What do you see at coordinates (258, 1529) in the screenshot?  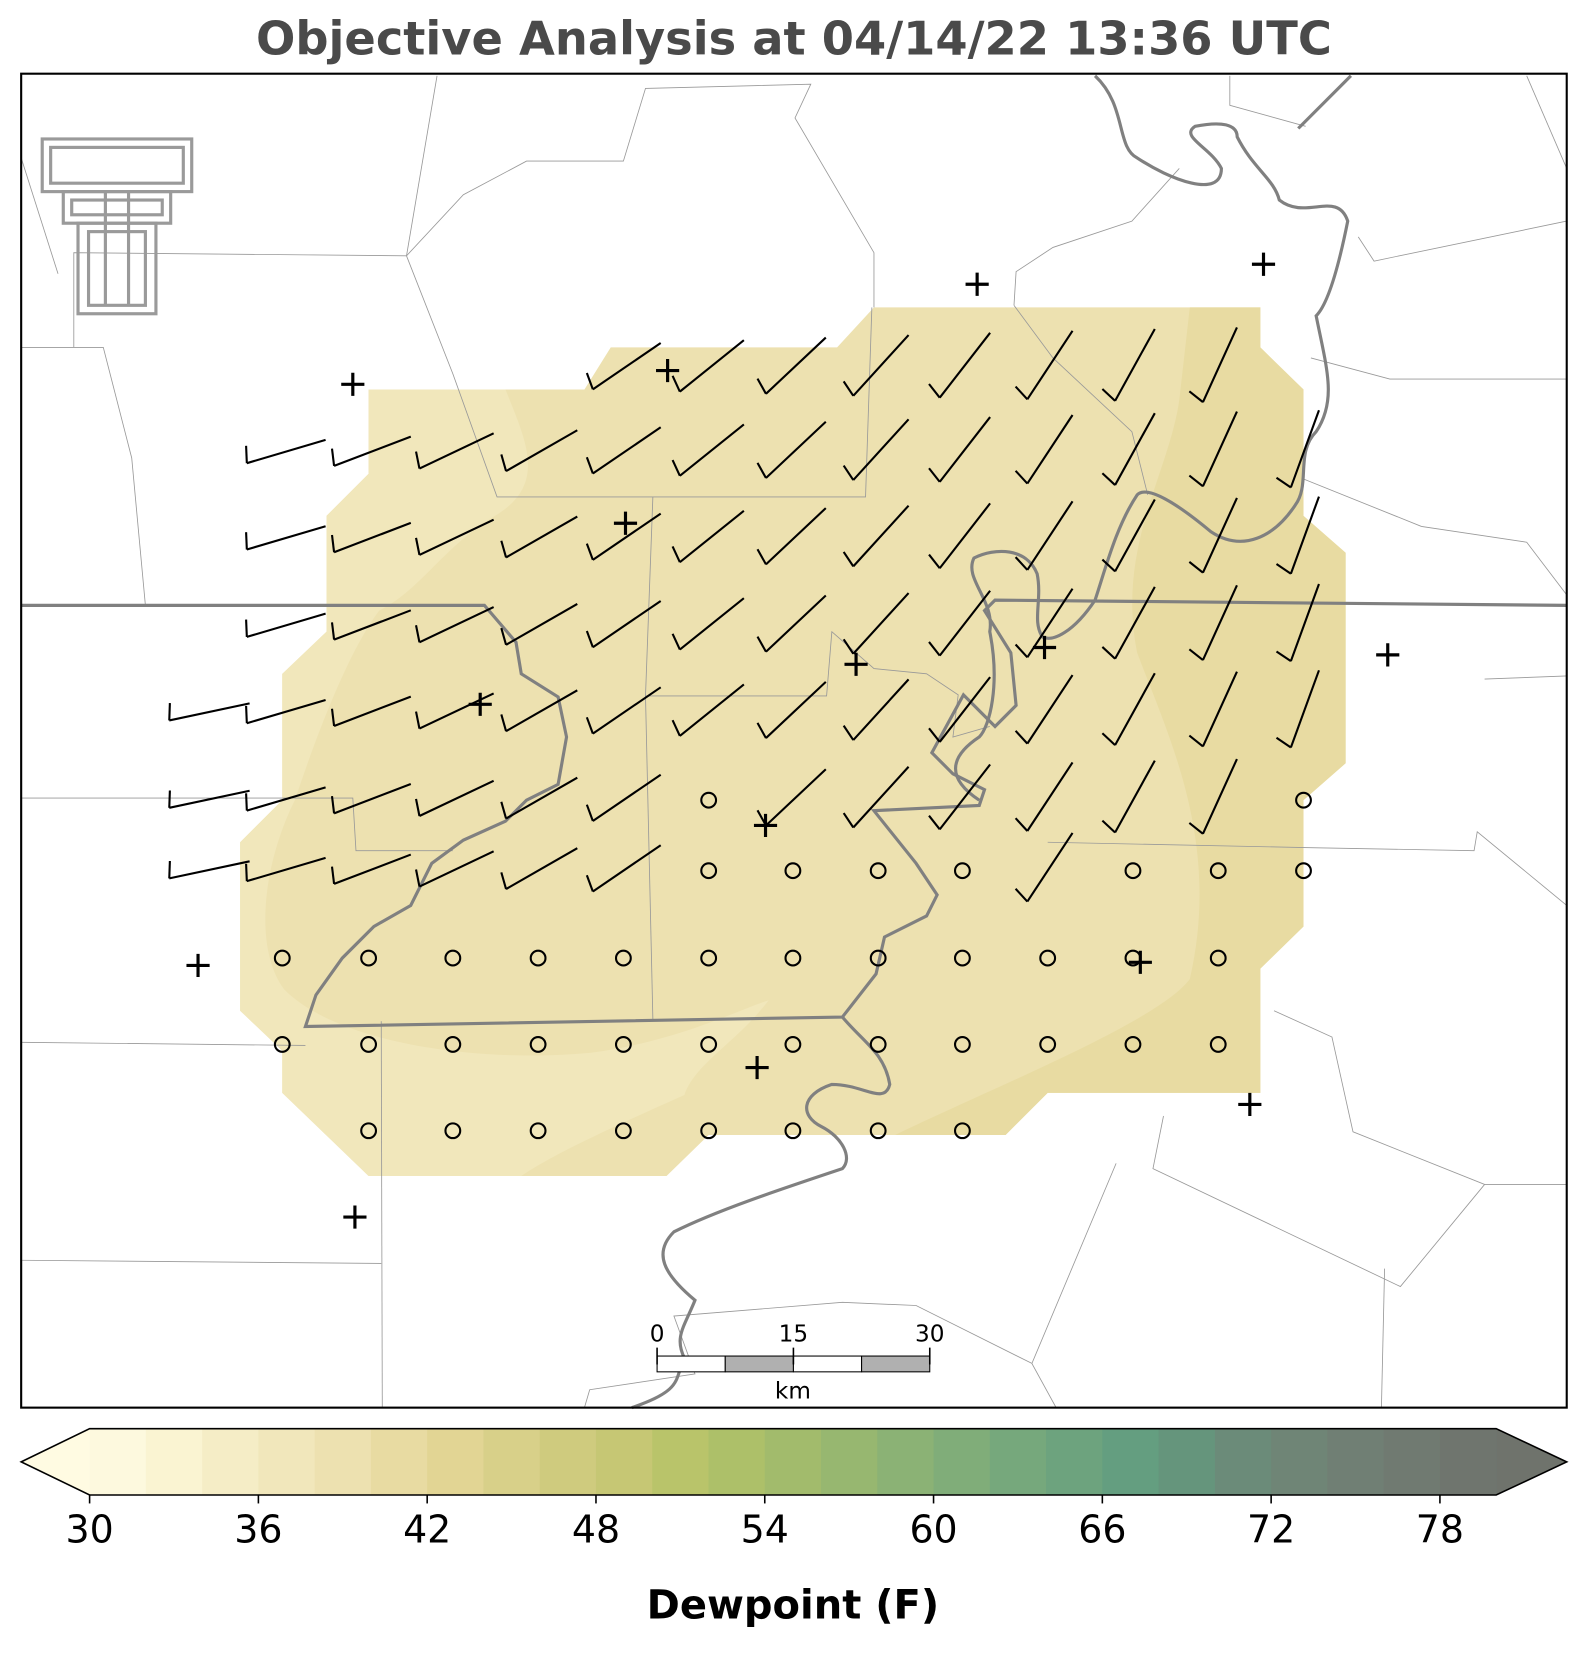 I see `colorbar-tick-label: 36` at bounding box center [258, 1529].